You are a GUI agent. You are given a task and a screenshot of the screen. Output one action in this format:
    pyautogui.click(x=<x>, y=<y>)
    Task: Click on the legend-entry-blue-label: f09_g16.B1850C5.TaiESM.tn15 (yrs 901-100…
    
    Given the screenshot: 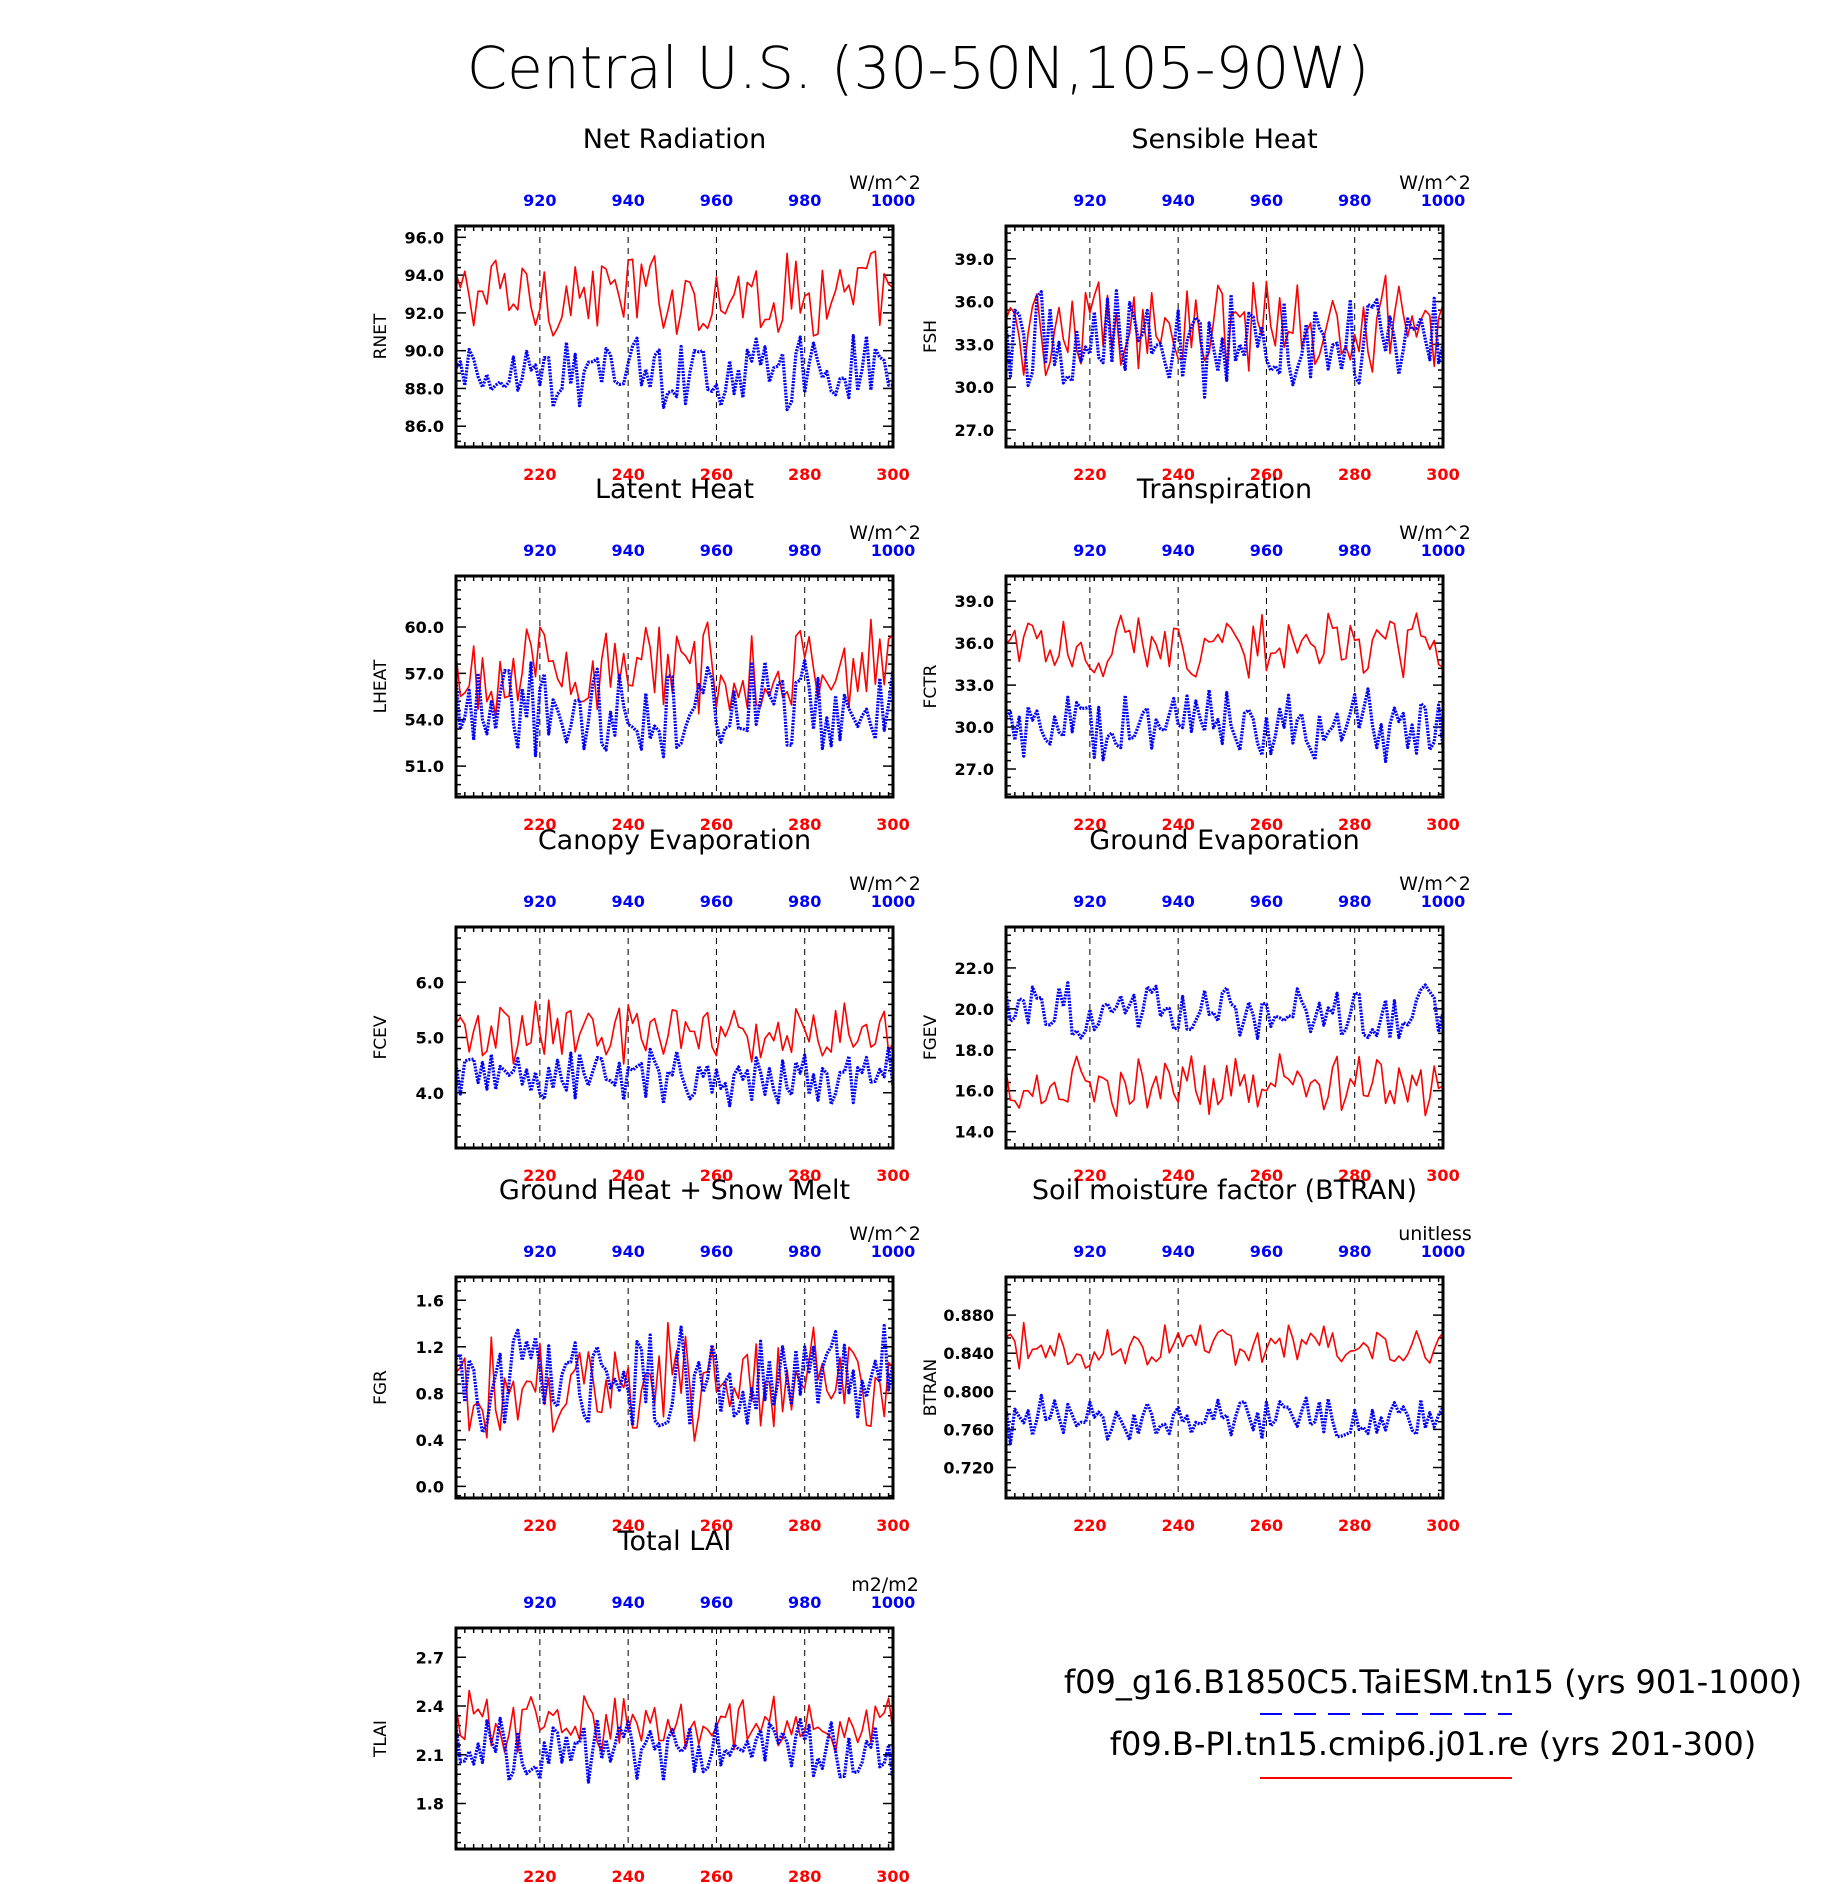 What is the action you would take?
    pyautogui.click(x=1433, y=1682)
    